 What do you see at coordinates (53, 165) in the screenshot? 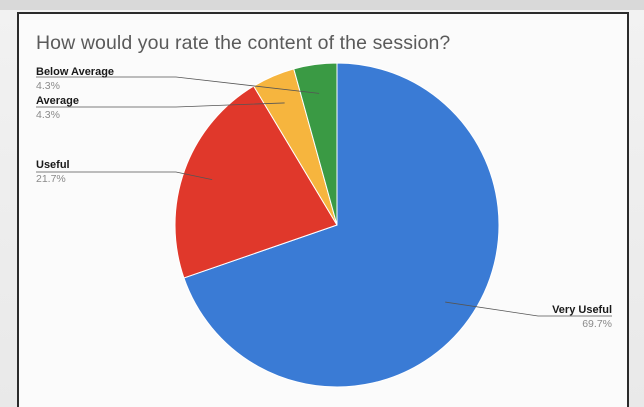
I see `label-useful-name: Useful` at bounding box center [53, 165].